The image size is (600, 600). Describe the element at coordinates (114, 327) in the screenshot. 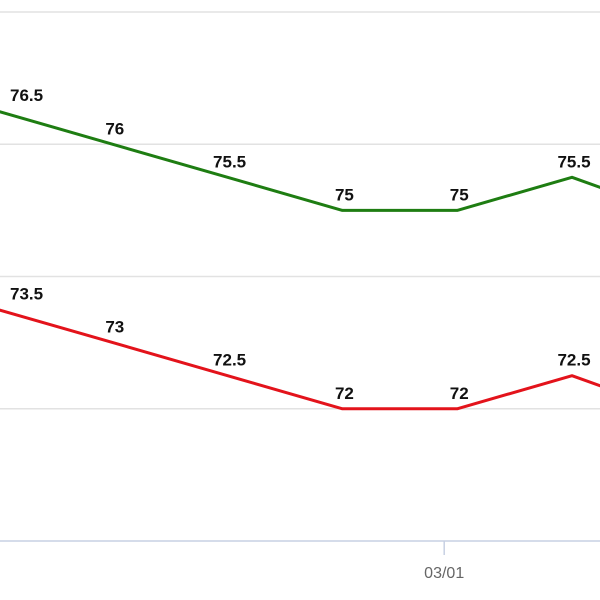

I see `data-label: 73` at that location.